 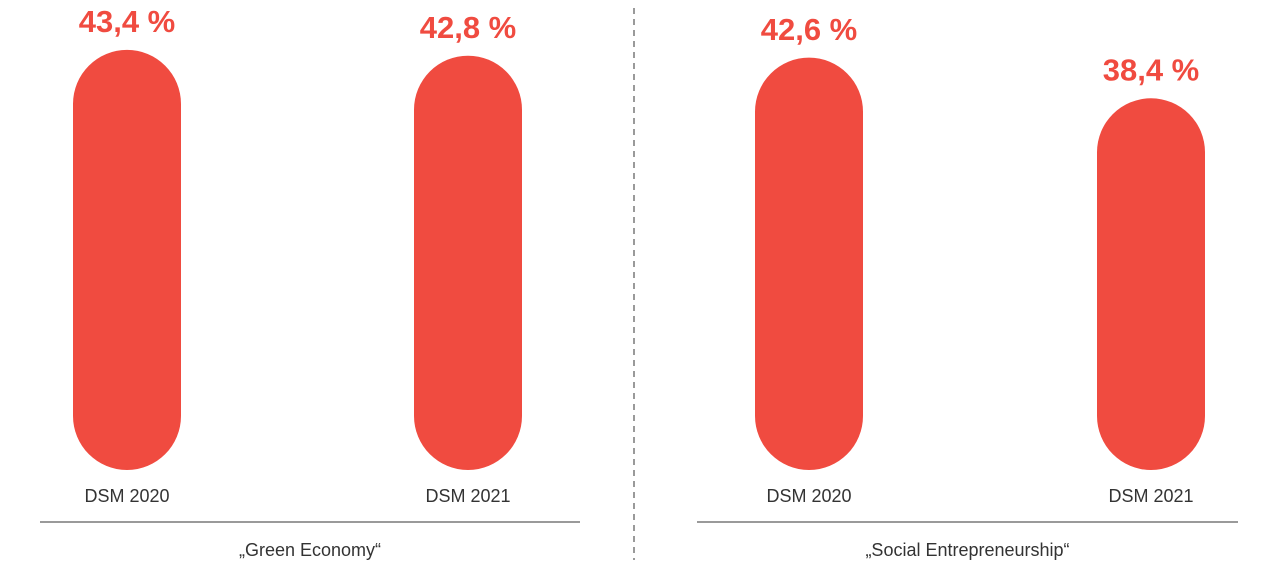 I want to click on chart-title: „Green Economy“, so click(x=310, y=550).